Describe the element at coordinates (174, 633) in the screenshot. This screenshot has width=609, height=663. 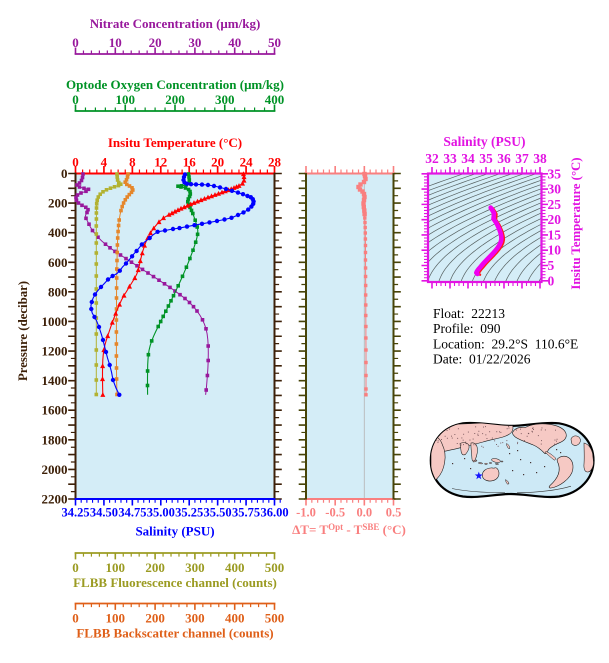
I see `svg-text:FLBB Backscatter channel (coun: FLBB Backscatter channel (counts)` at that location.